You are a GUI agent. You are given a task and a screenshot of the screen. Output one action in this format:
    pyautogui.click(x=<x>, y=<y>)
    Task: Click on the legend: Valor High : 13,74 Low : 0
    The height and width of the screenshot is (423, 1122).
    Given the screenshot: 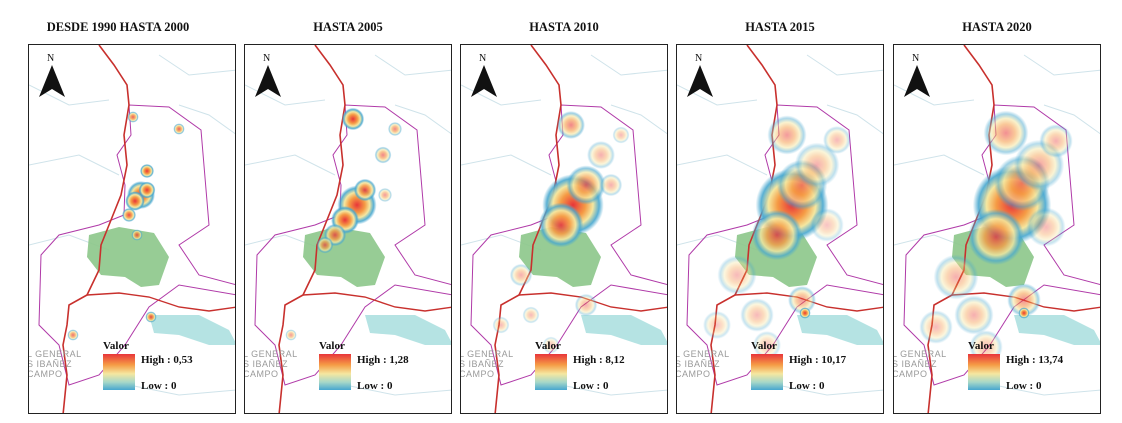 What is the action you would take?
    pyautogui.click(x=1024, y=374)
    